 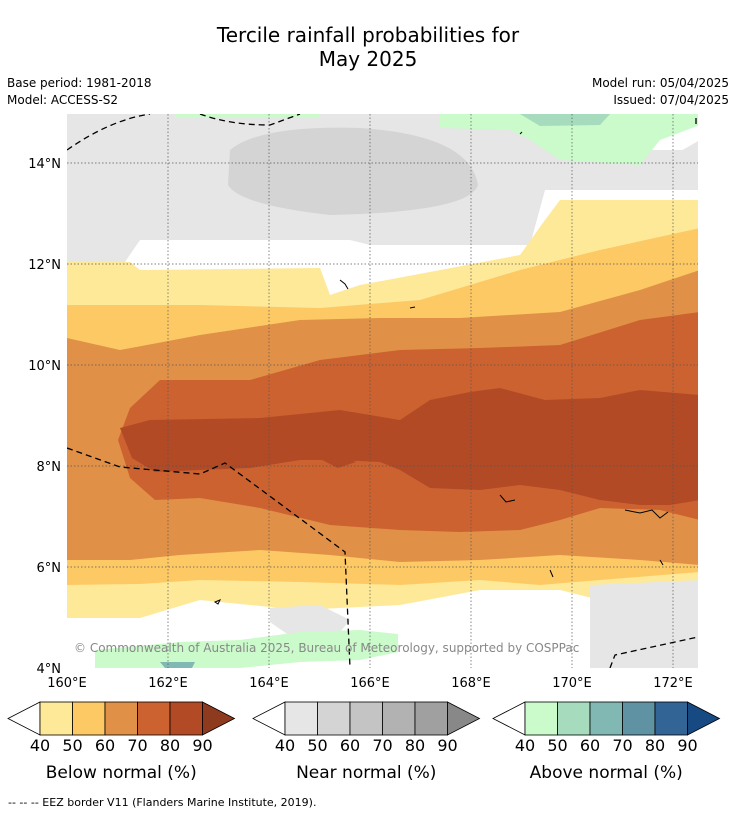 I want to click on lat-label: 14°N, so click(x=44, y=164).